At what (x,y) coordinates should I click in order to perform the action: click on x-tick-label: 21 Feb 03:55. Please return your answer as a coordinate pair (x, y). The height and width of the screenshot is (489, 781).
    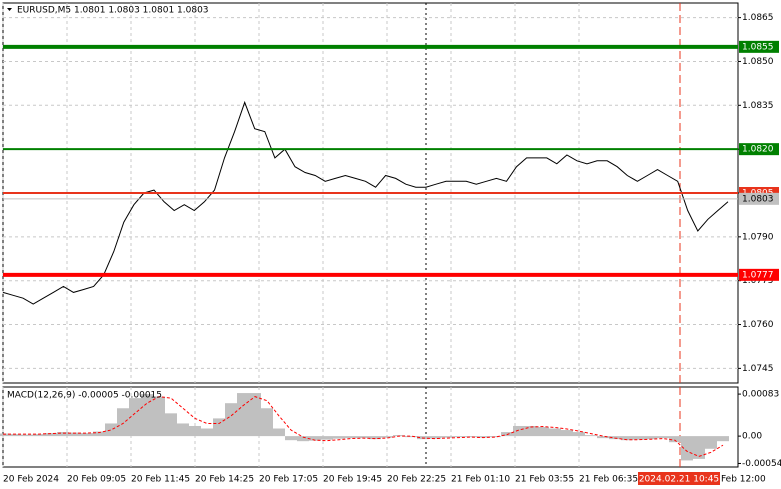
    Looking at the image, I should click on (544, 480).